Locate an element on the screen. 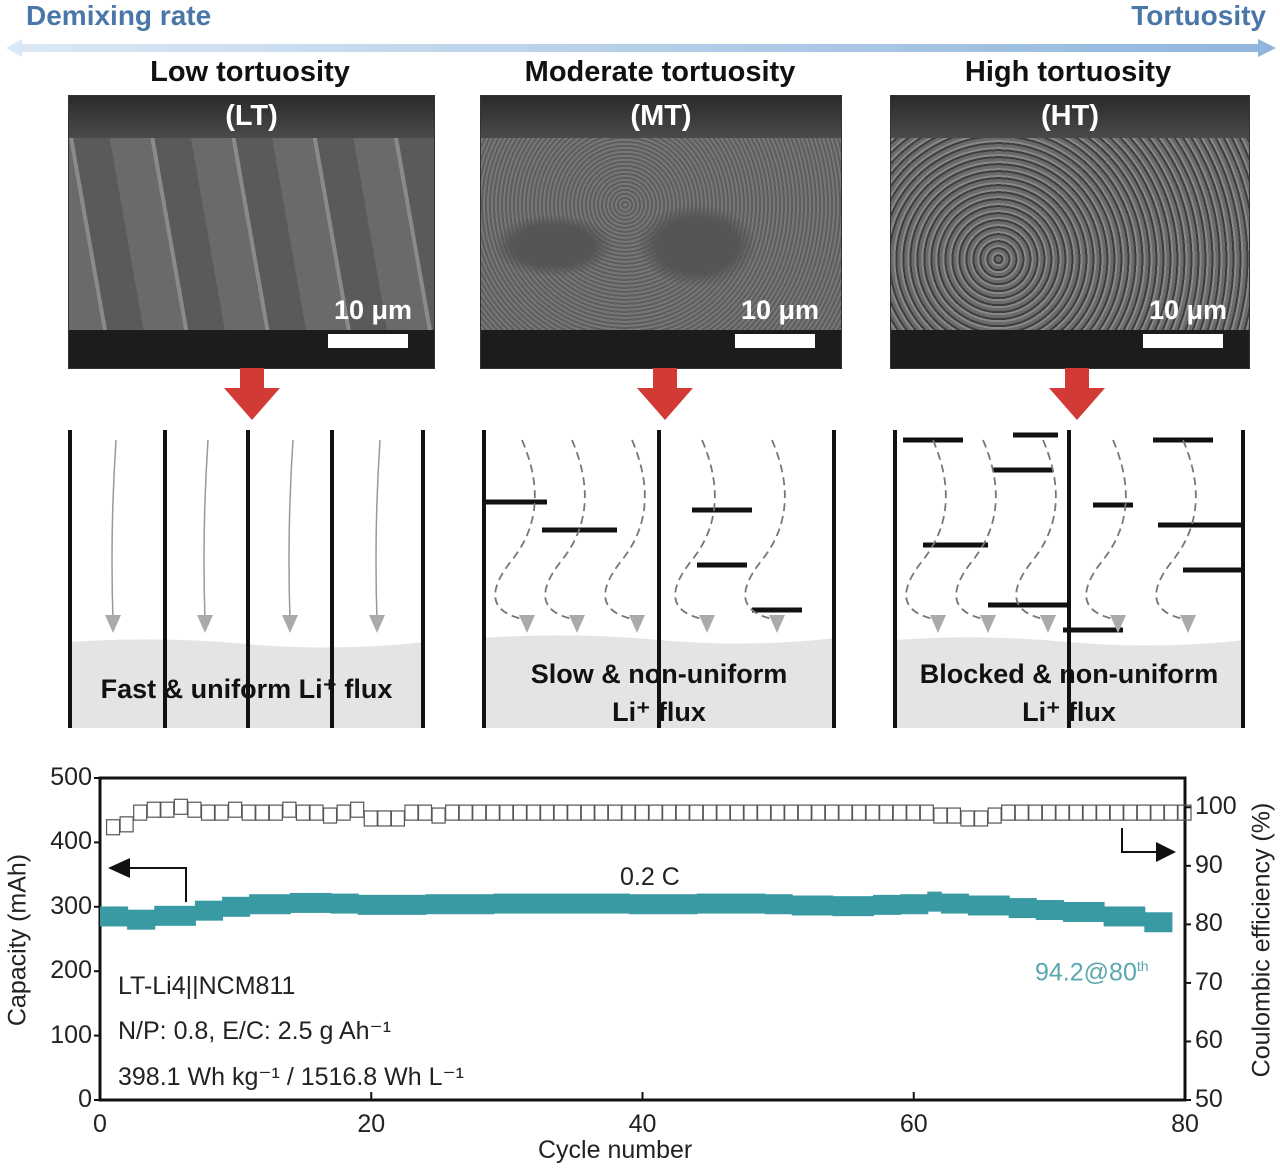 This screenshot has height=1172, width=1280. demixing-rate-label: Demixing rate is located at coordinates (119, 15).